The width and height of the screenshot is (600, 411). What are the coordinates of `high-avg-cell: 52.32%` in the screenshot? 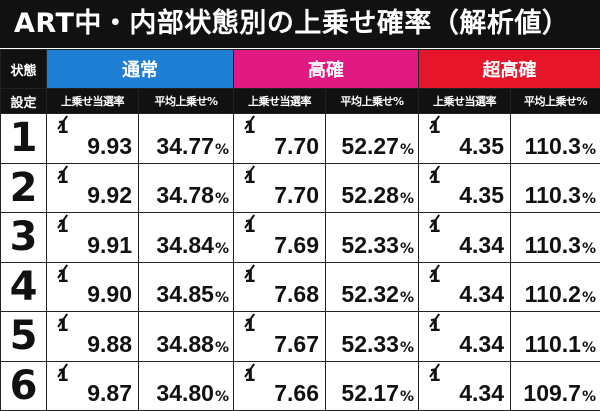 It's located at (372, 287).